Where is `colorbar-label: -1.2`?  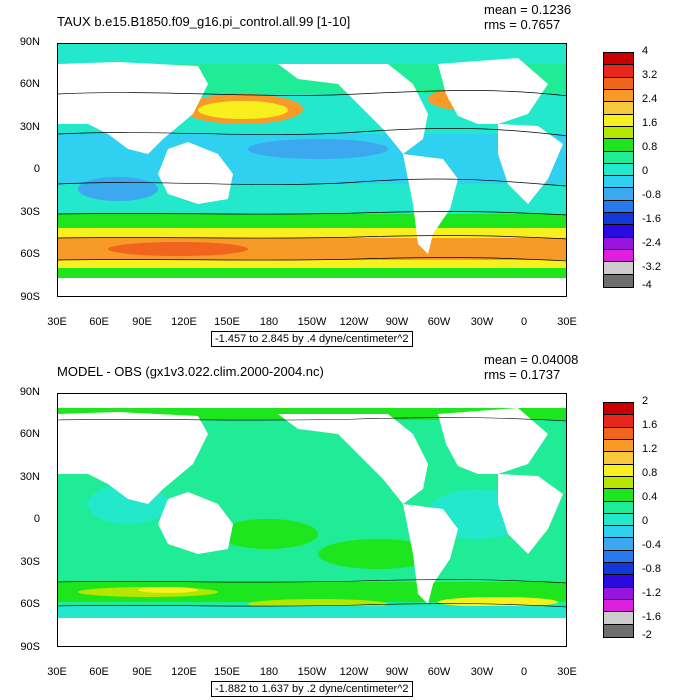 colorbar-label: -1.2 is located at coordinates (651, 593).